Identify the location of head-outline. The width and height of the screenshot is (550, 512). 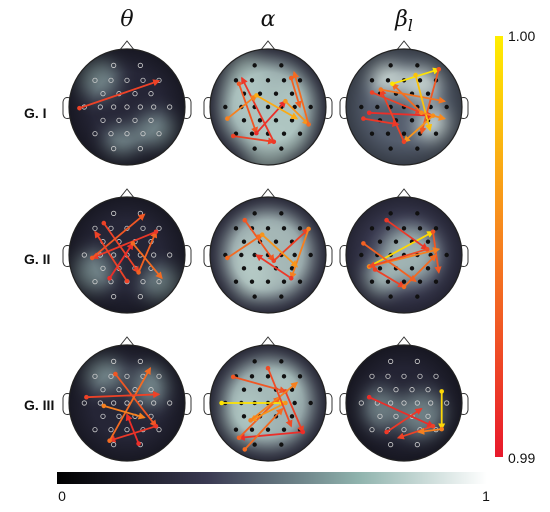
(268, 255).